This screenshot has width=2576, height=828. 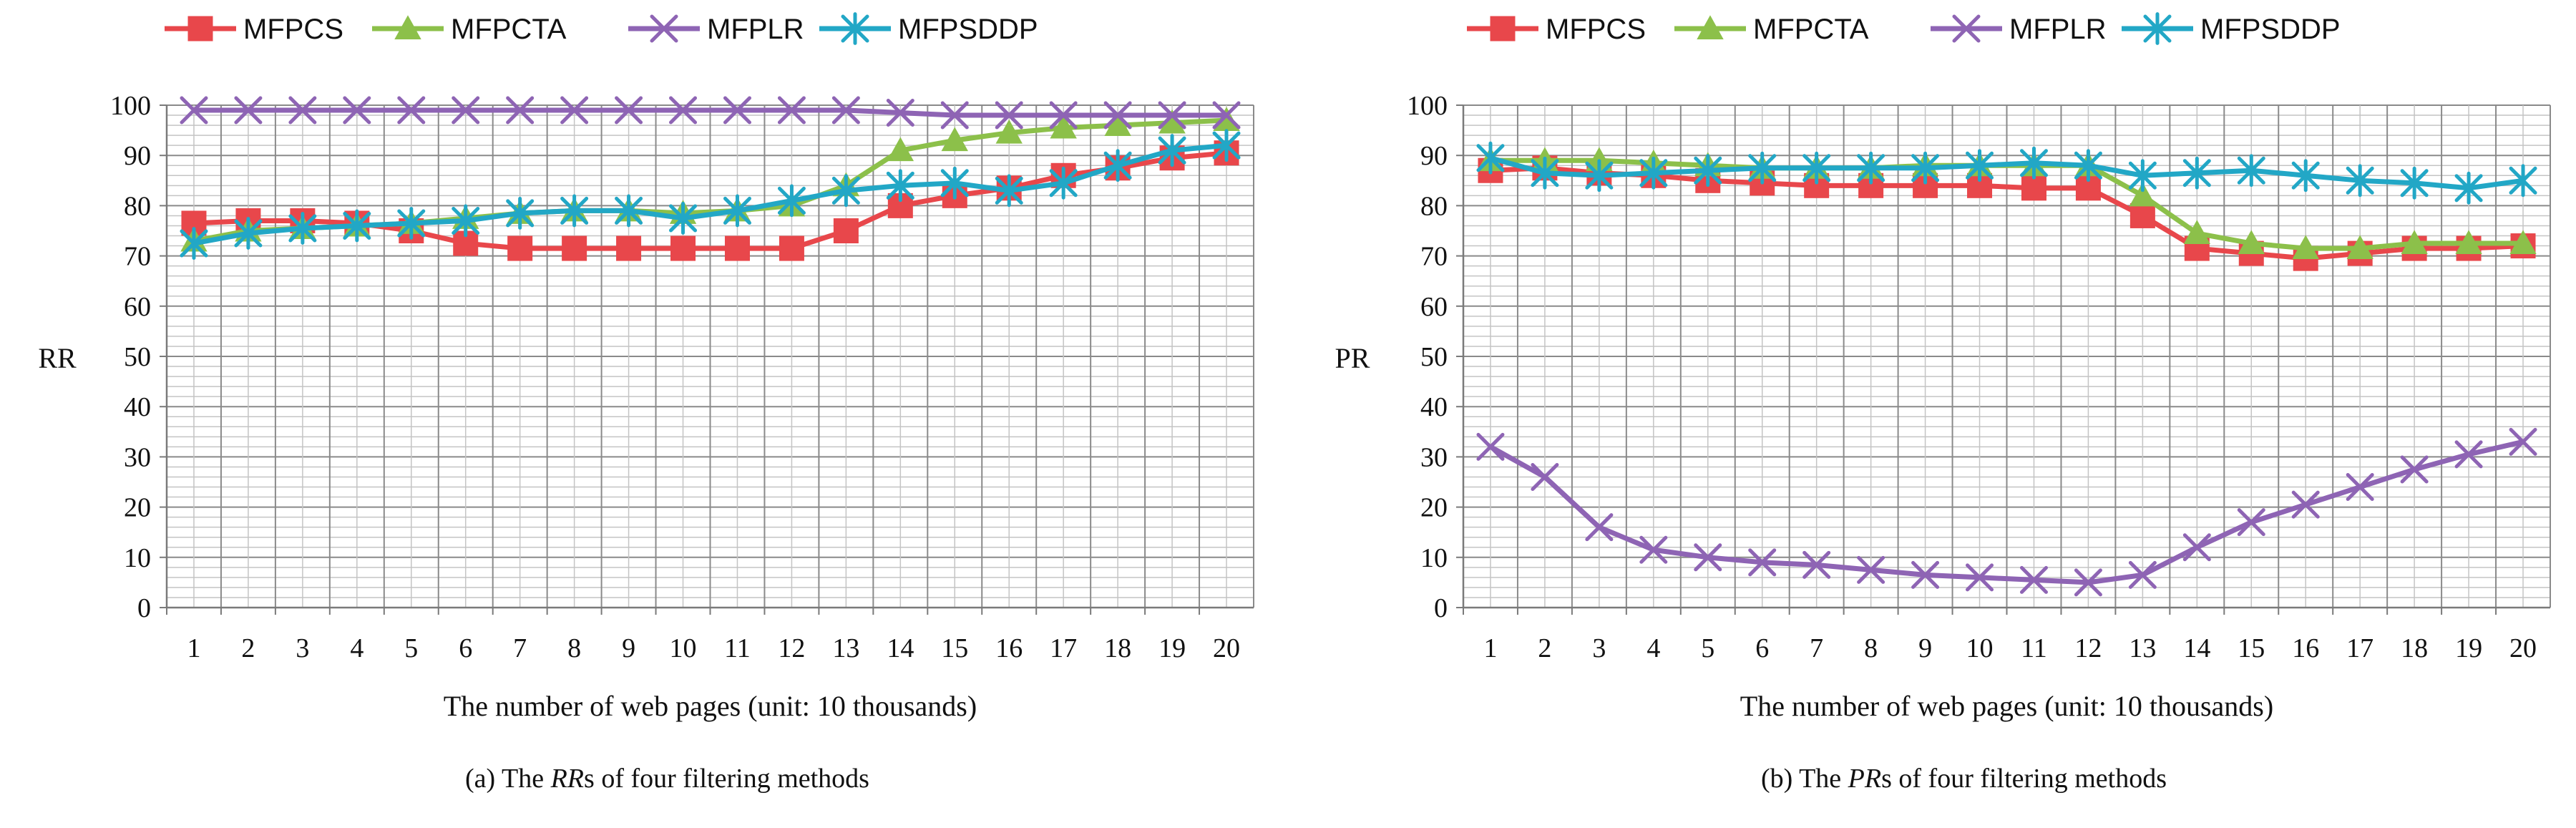 I want to click on x-tick-label: 17, so click(x=2359, y=648).